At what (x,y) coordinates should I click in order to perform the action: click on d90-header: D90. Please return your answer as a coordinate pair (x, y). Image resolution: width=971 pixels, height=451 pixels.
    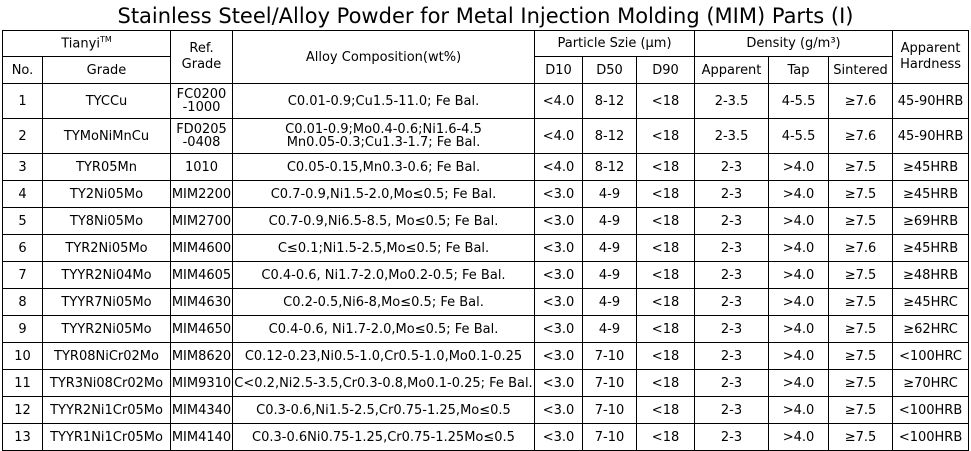
    Looking at the image, I should click on (665, 70).